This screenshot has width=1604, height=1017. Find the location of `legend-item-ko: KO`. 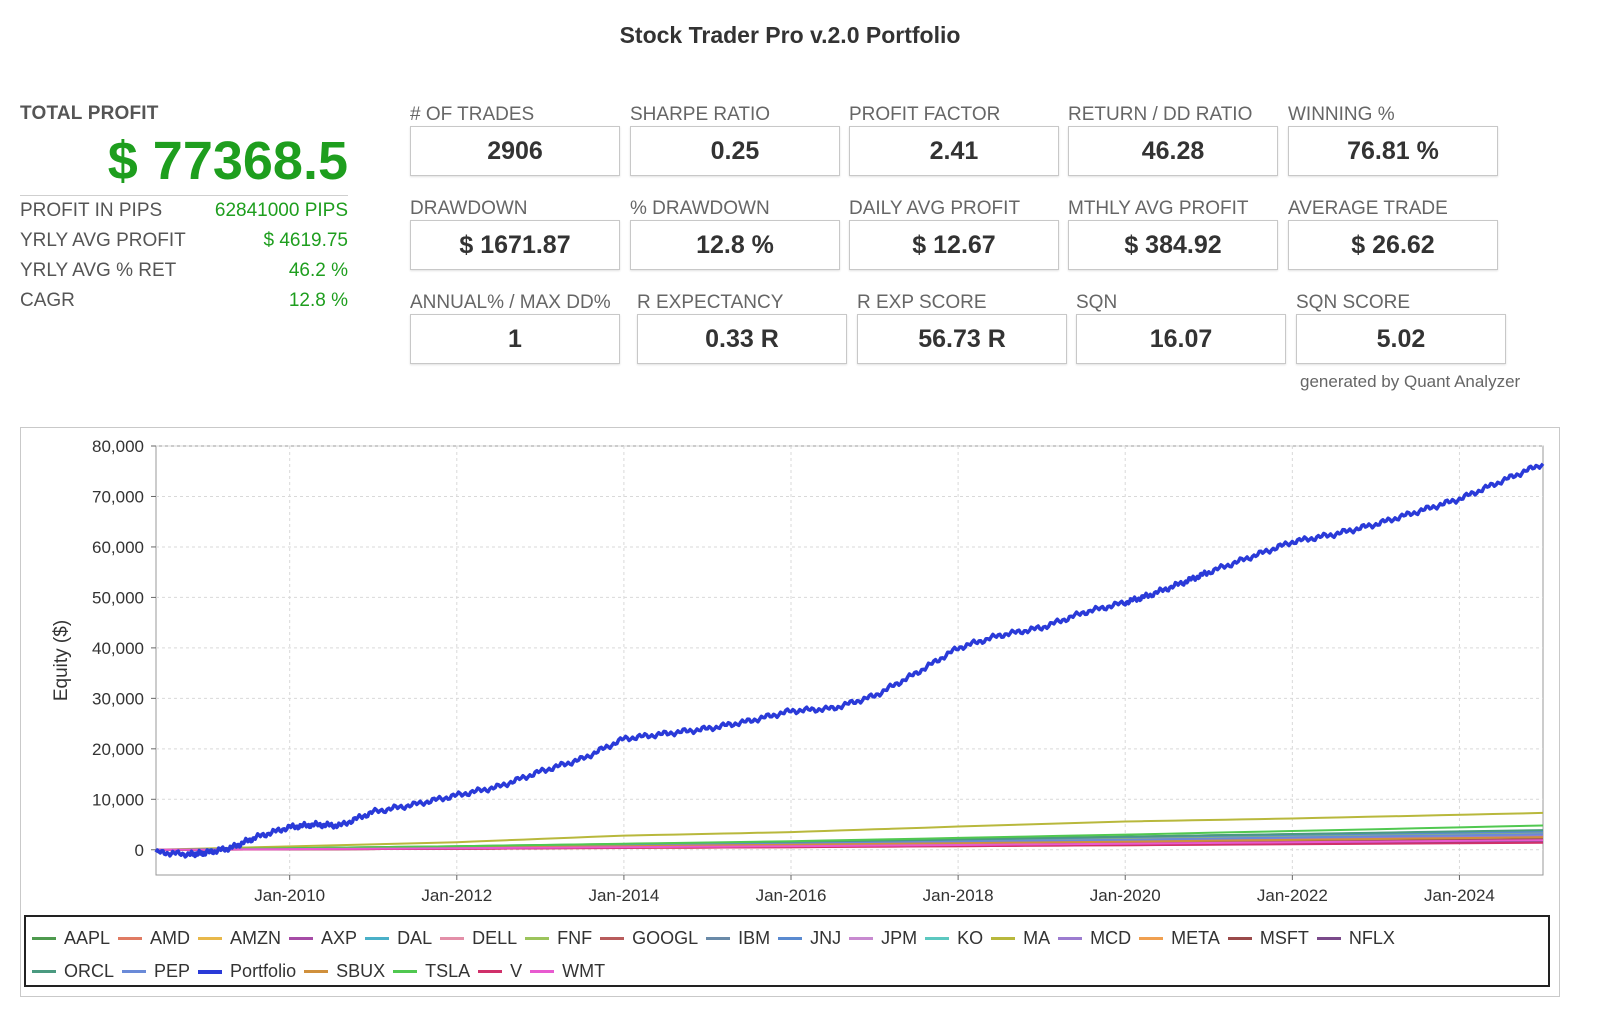

legend-item-ko: KO is located at coordinates (954, 938).